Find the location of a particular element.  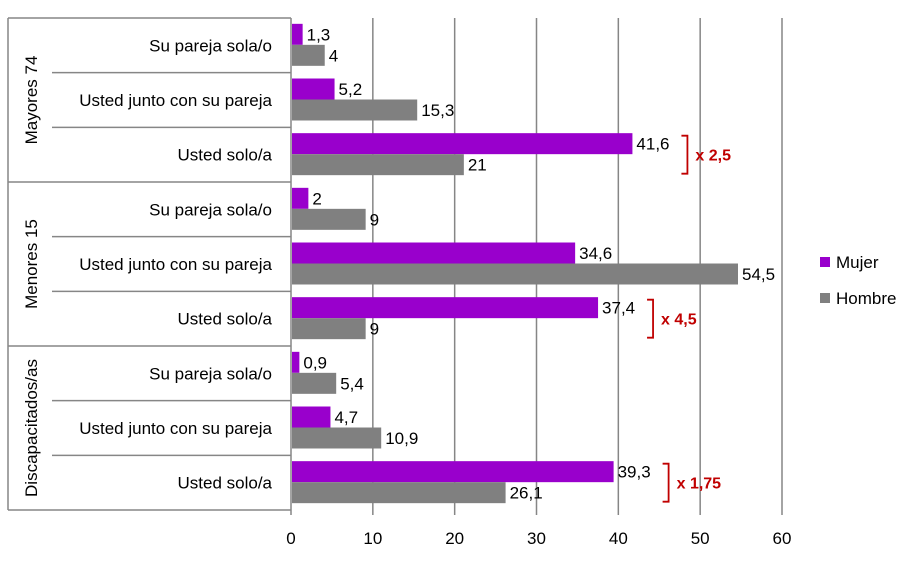

data-label: 10,9 is located at coordinates (401, 438).